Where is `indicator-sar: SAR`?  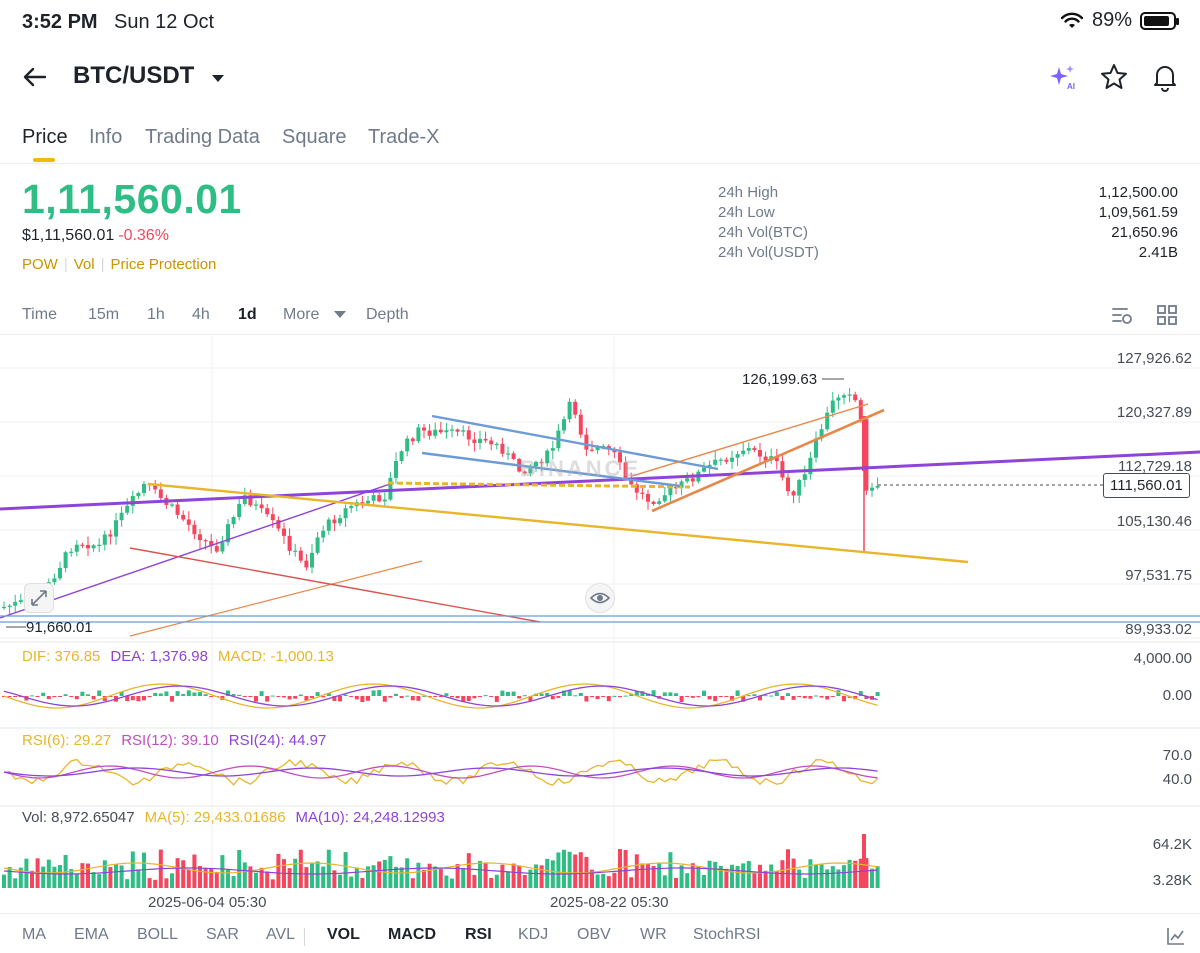 indicator-sar: SAR is located at coordinates (222, 934).